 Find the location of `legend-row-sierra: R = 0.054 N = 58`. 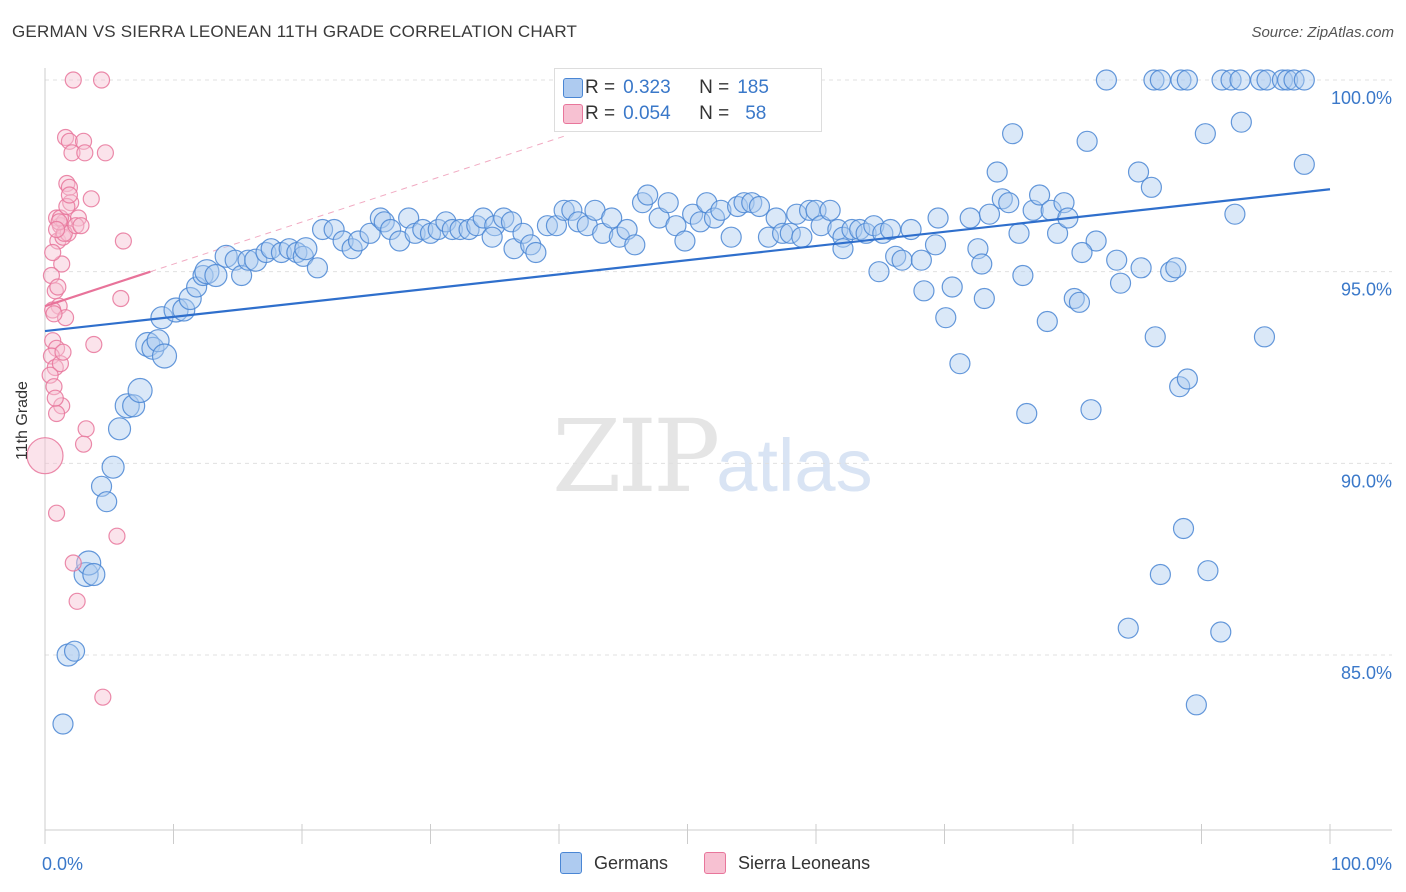

legend-row-sierra: R = 0.054 N = 58 is located at coordinates (664, 114).